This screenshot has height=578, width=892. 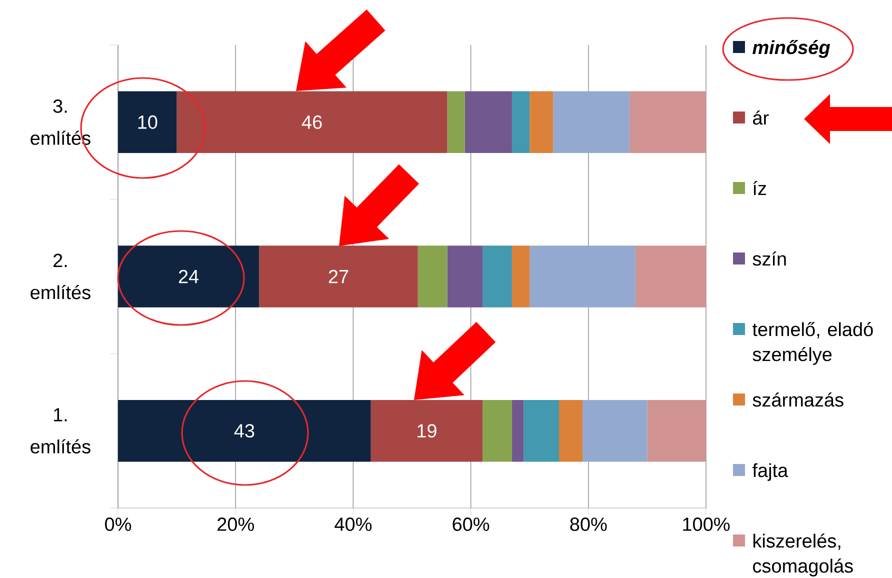 What do you see at coordinates (769, 259) in the screenshot?
I see `legend-label: szín` at bounding box center [769, 259].